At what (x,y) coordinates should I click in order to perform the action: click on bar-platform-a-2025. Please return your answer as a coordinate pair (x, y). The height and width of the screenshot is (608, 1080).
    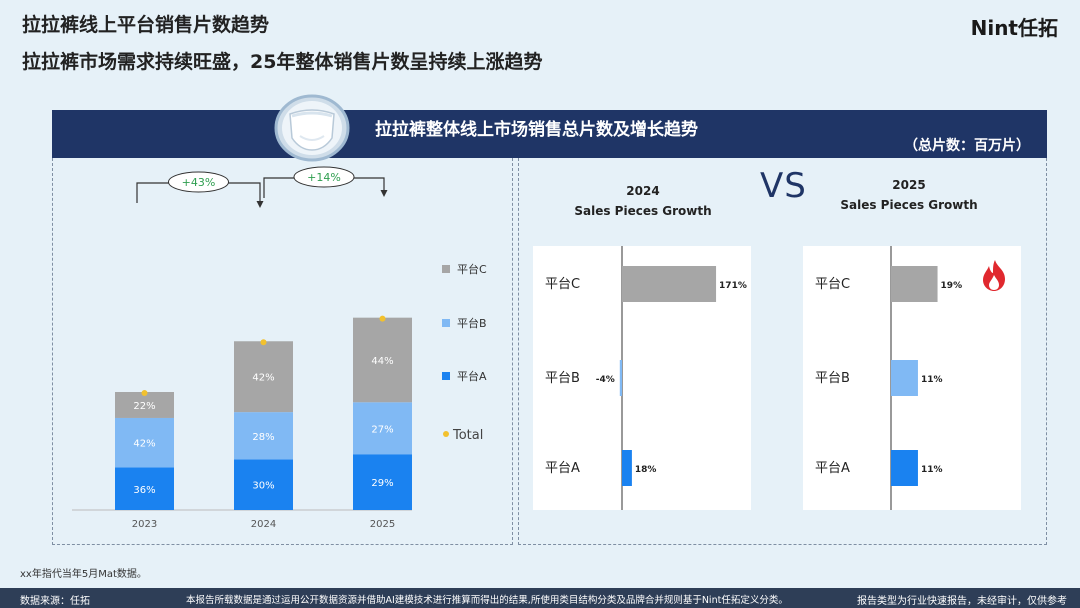
    Looking at the image, I should click on (382, 482).